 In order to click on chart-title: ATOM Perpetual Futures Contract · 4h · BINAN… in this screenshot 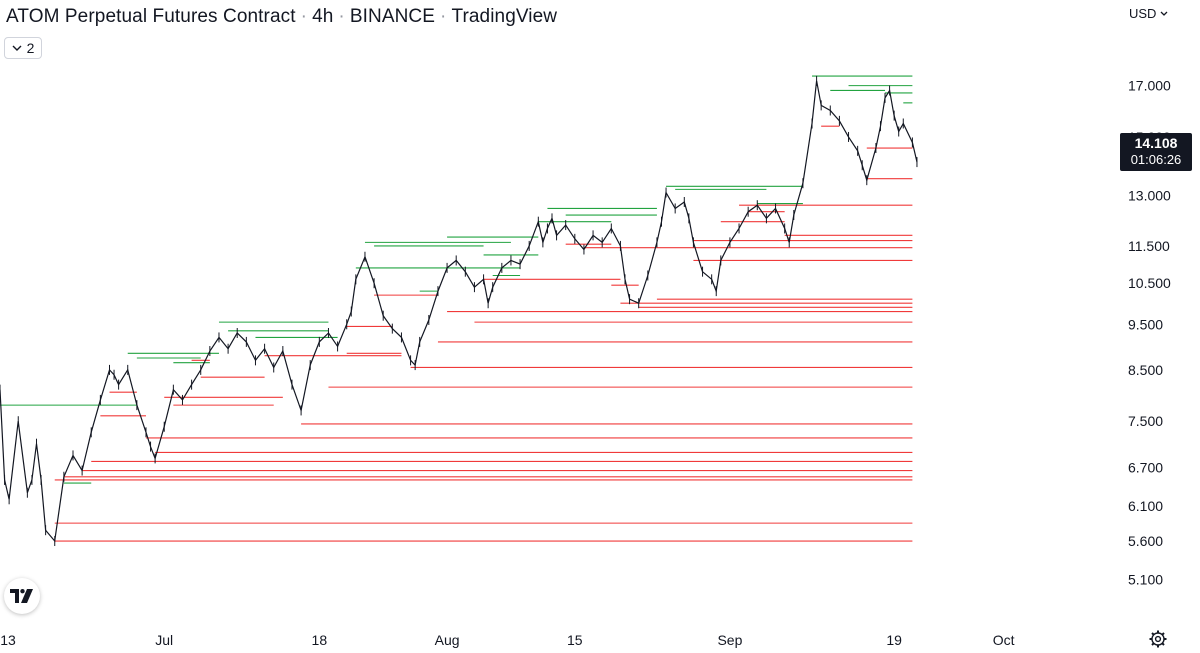, I will do `click(281, 17)`.